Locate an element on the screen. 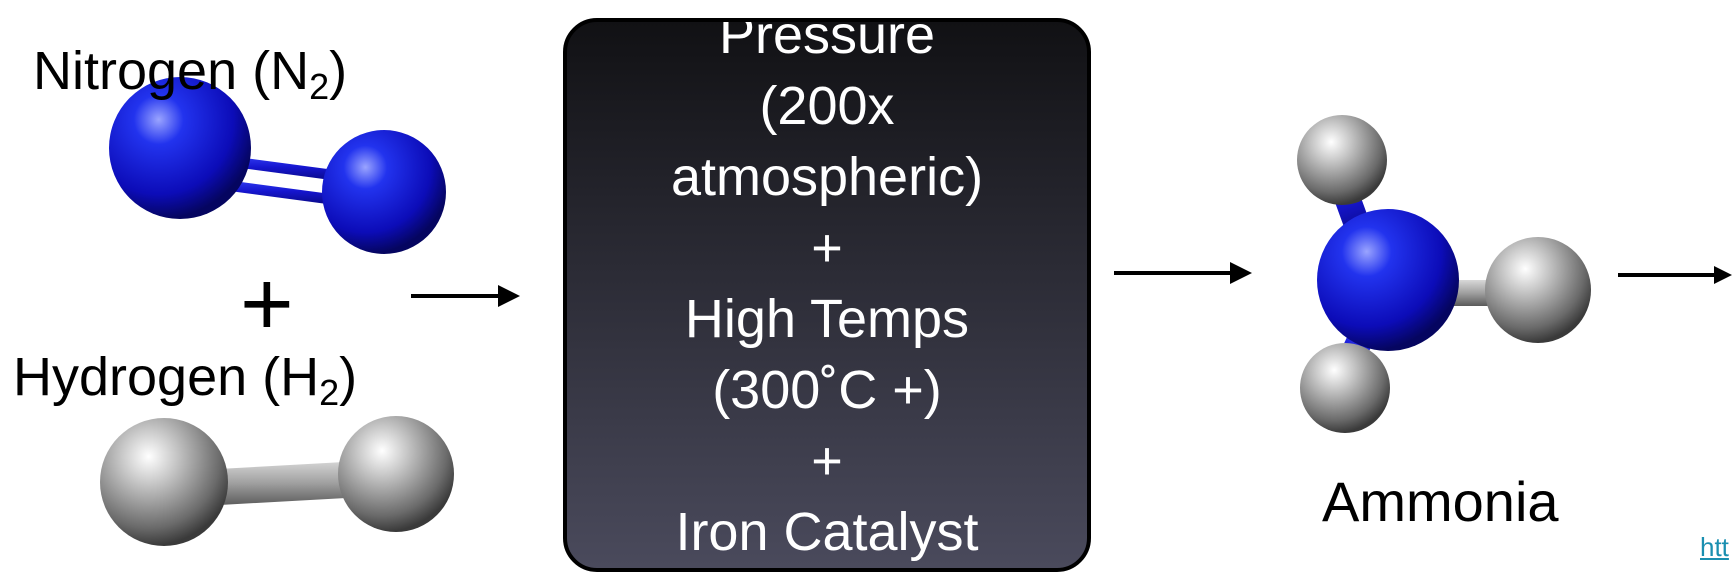 Image resolution: width=1732 pixels, height=581 pixels. process-line: atmospheric) is located at coordinates (827, 177).